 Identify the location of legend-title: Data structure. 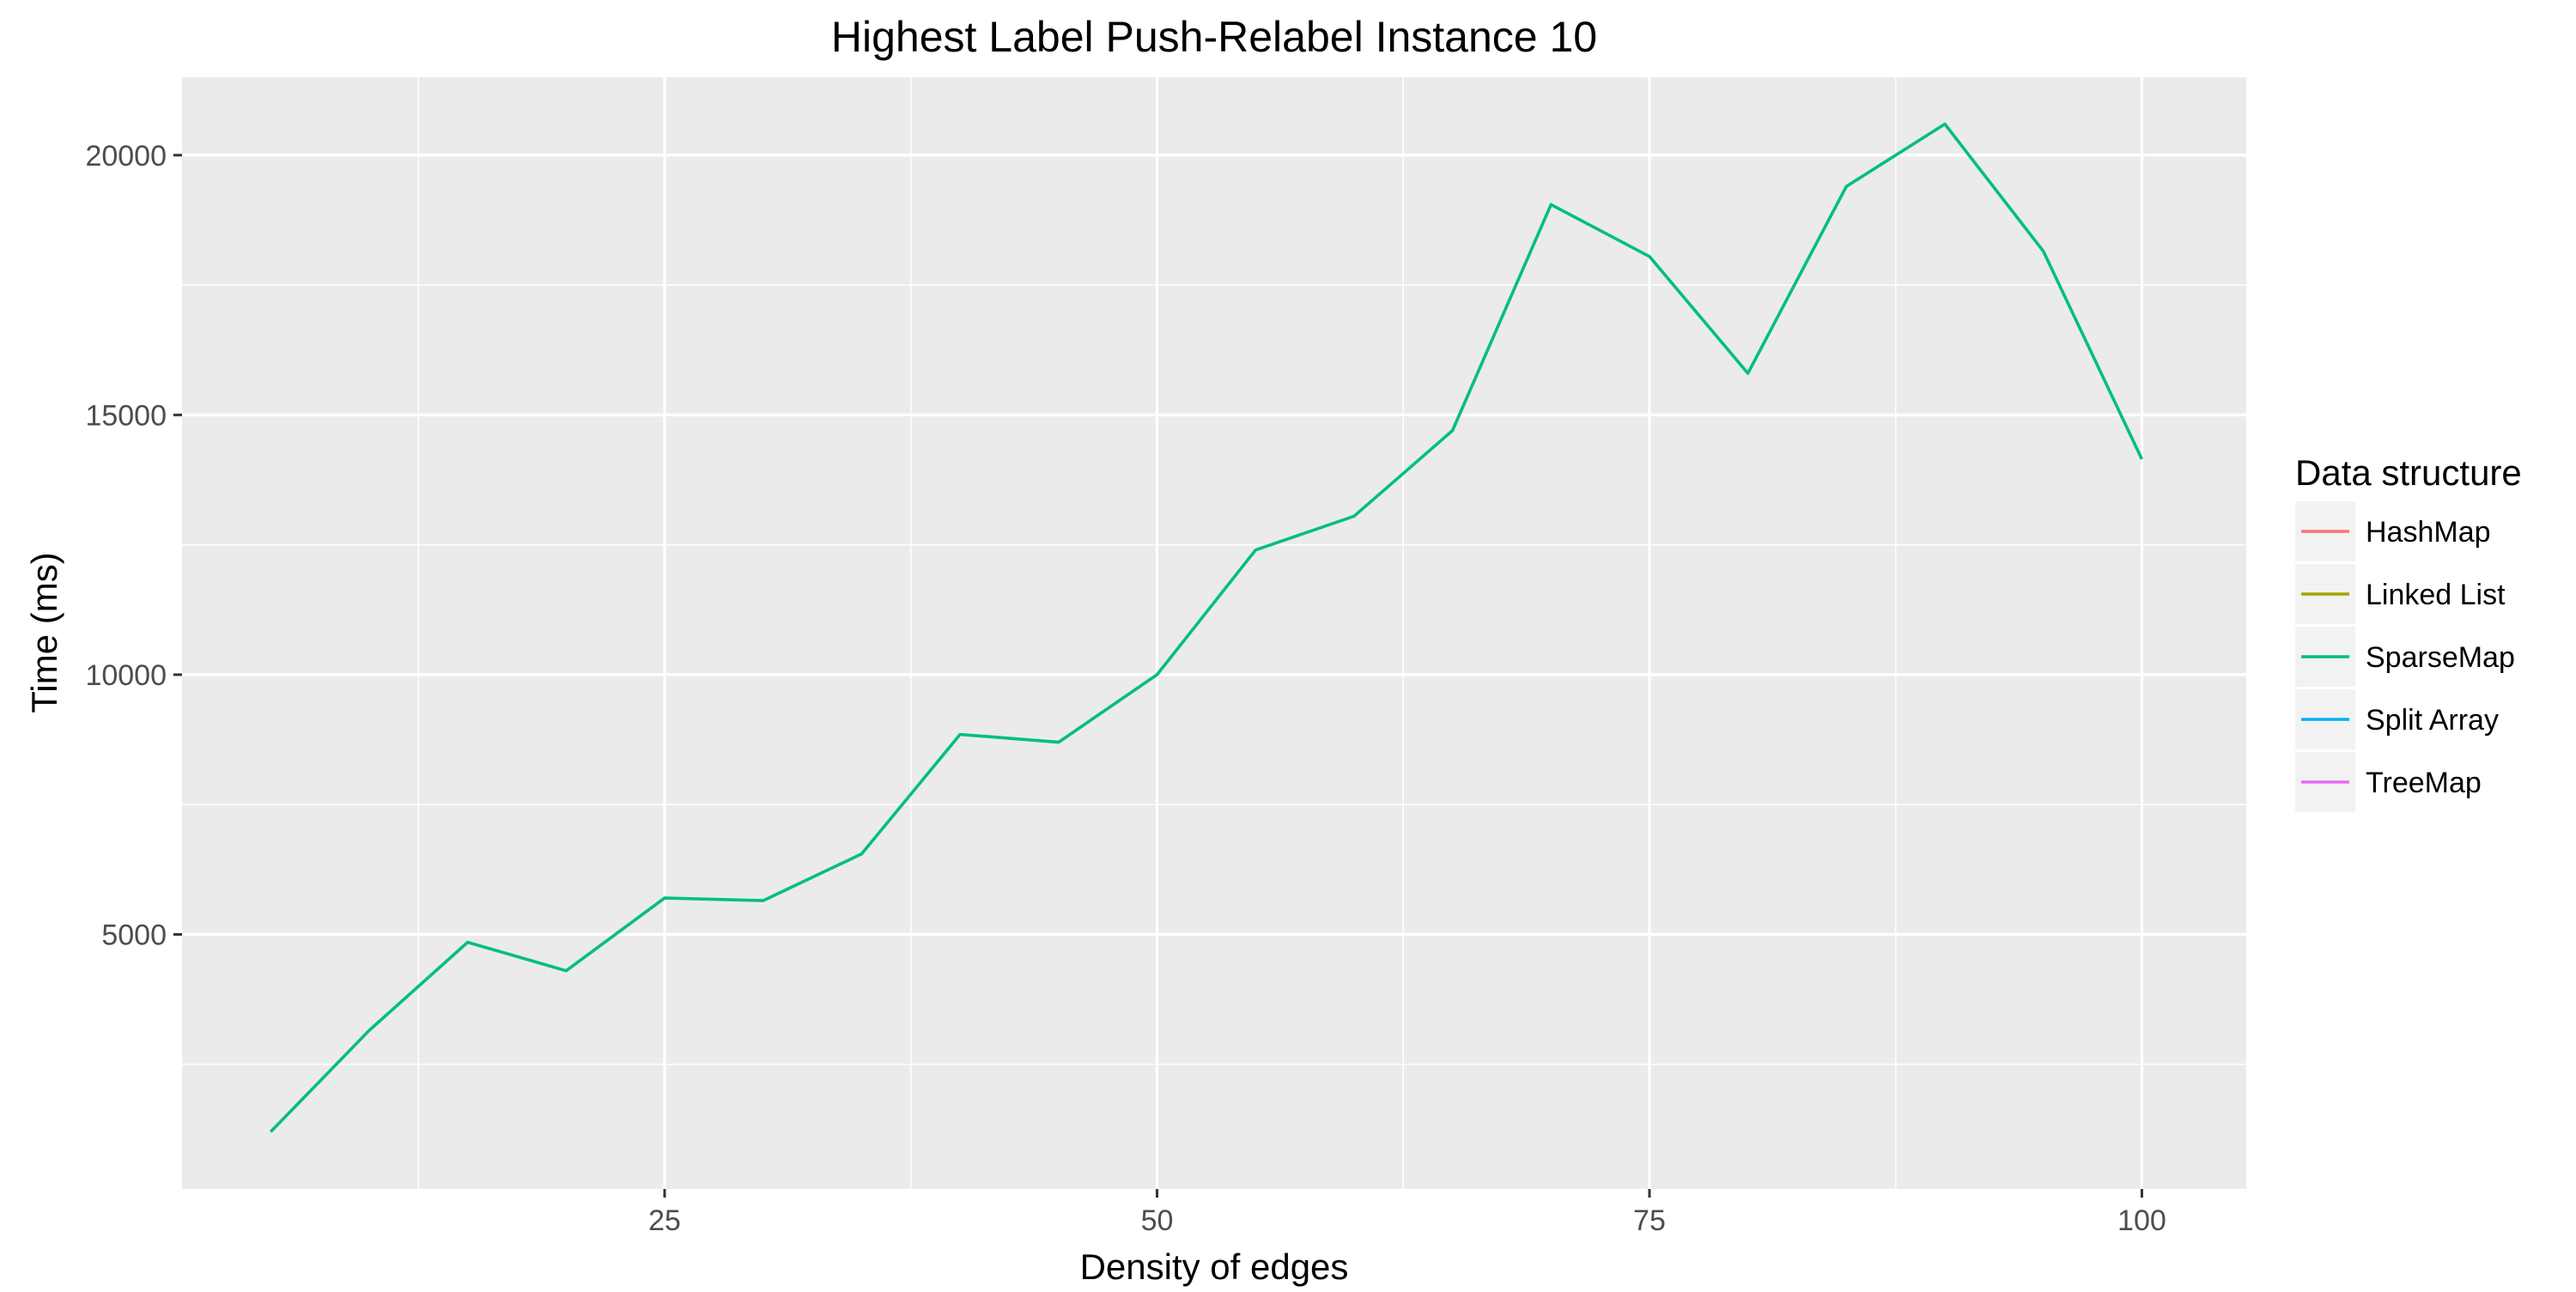
(2408, 472).